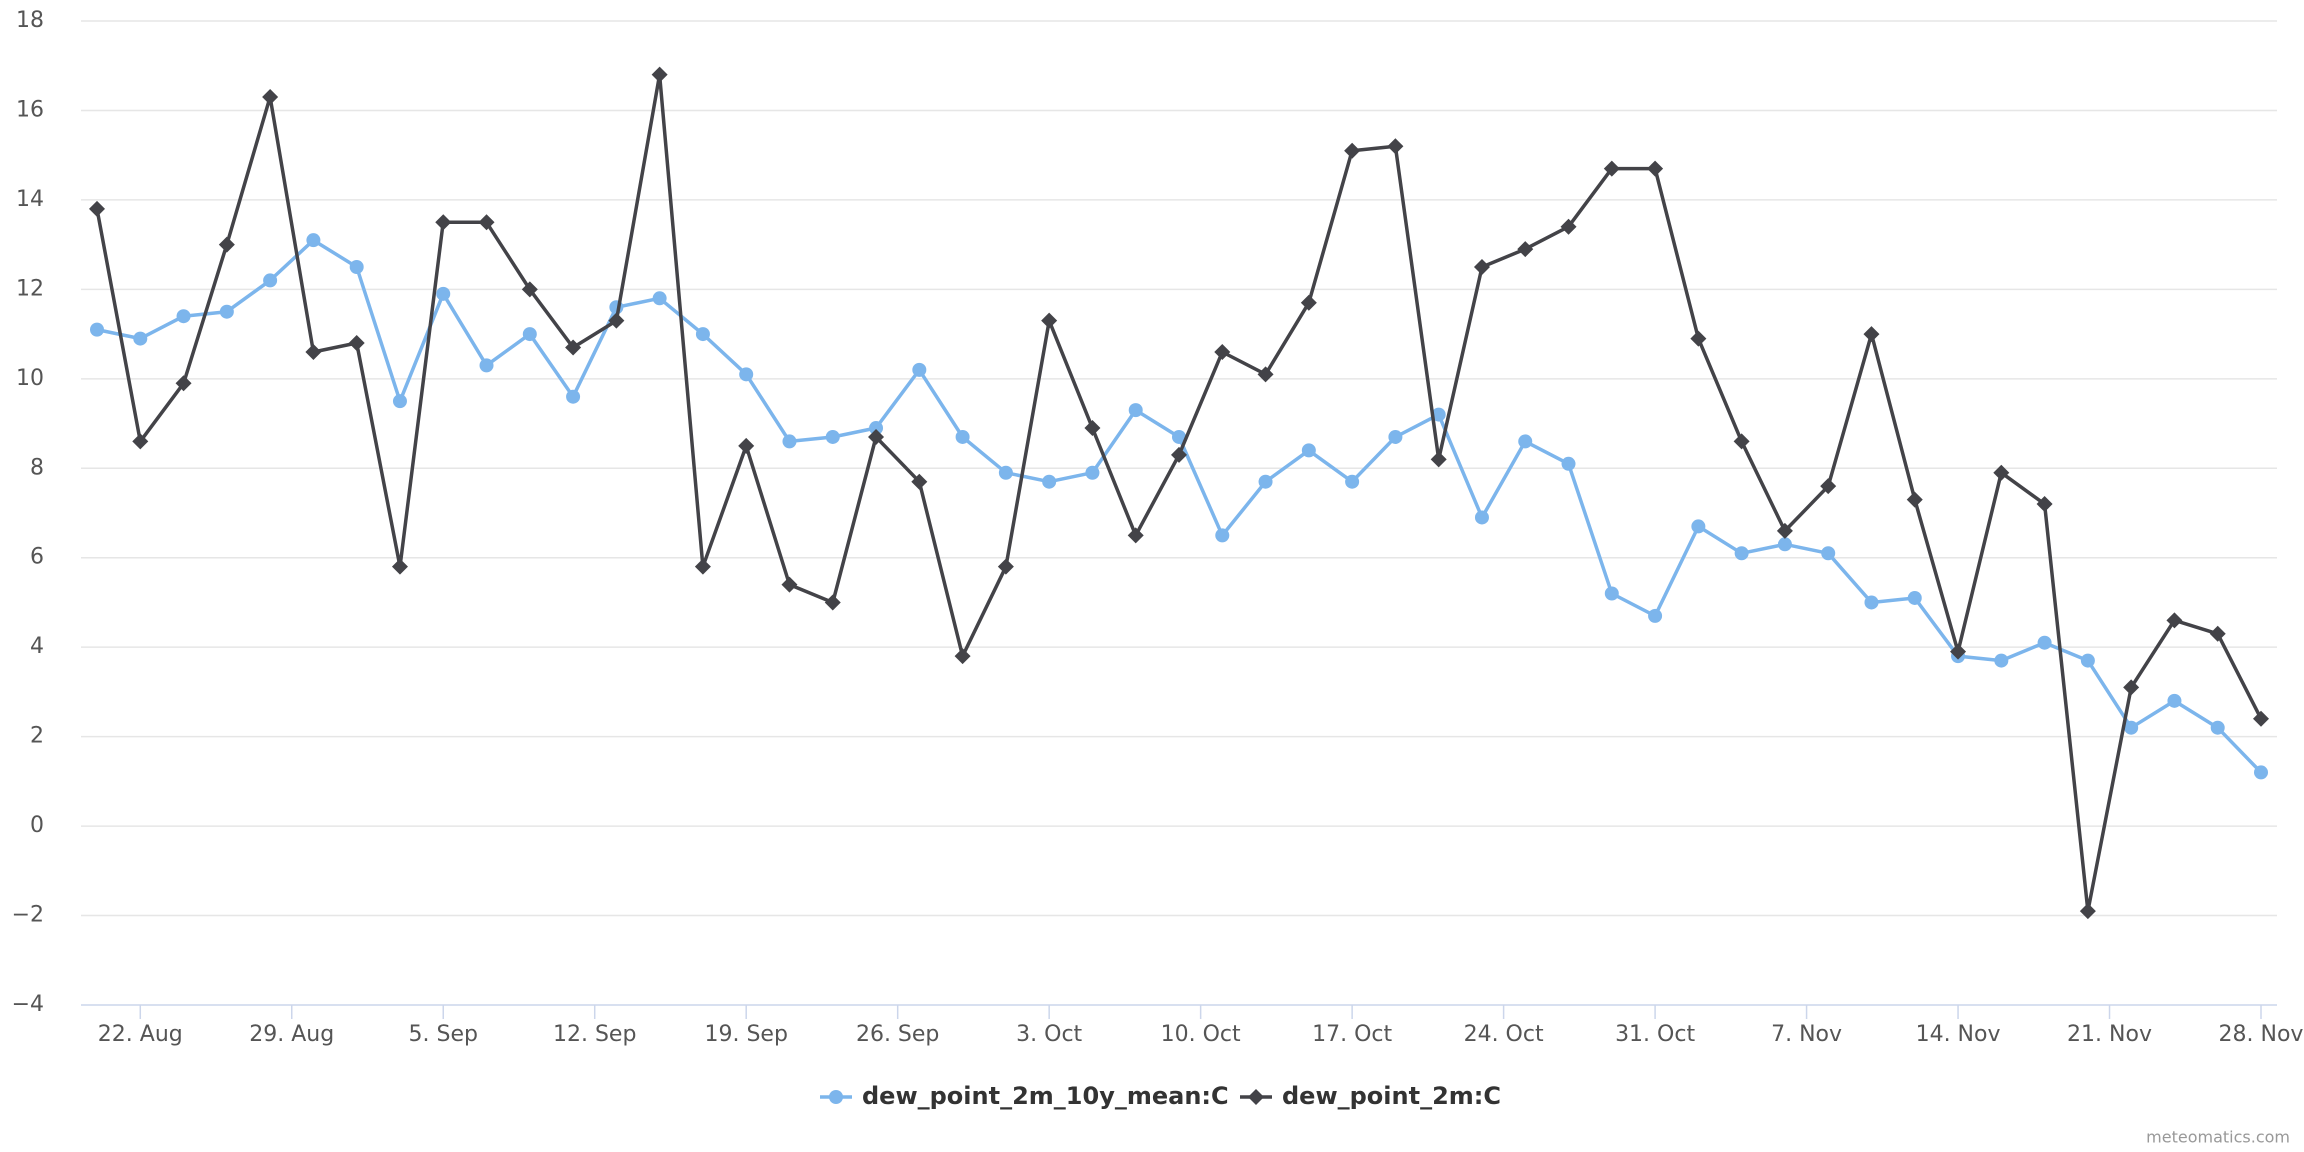  I want to click on credit: meteomatics.com, so click(2218, 1137).